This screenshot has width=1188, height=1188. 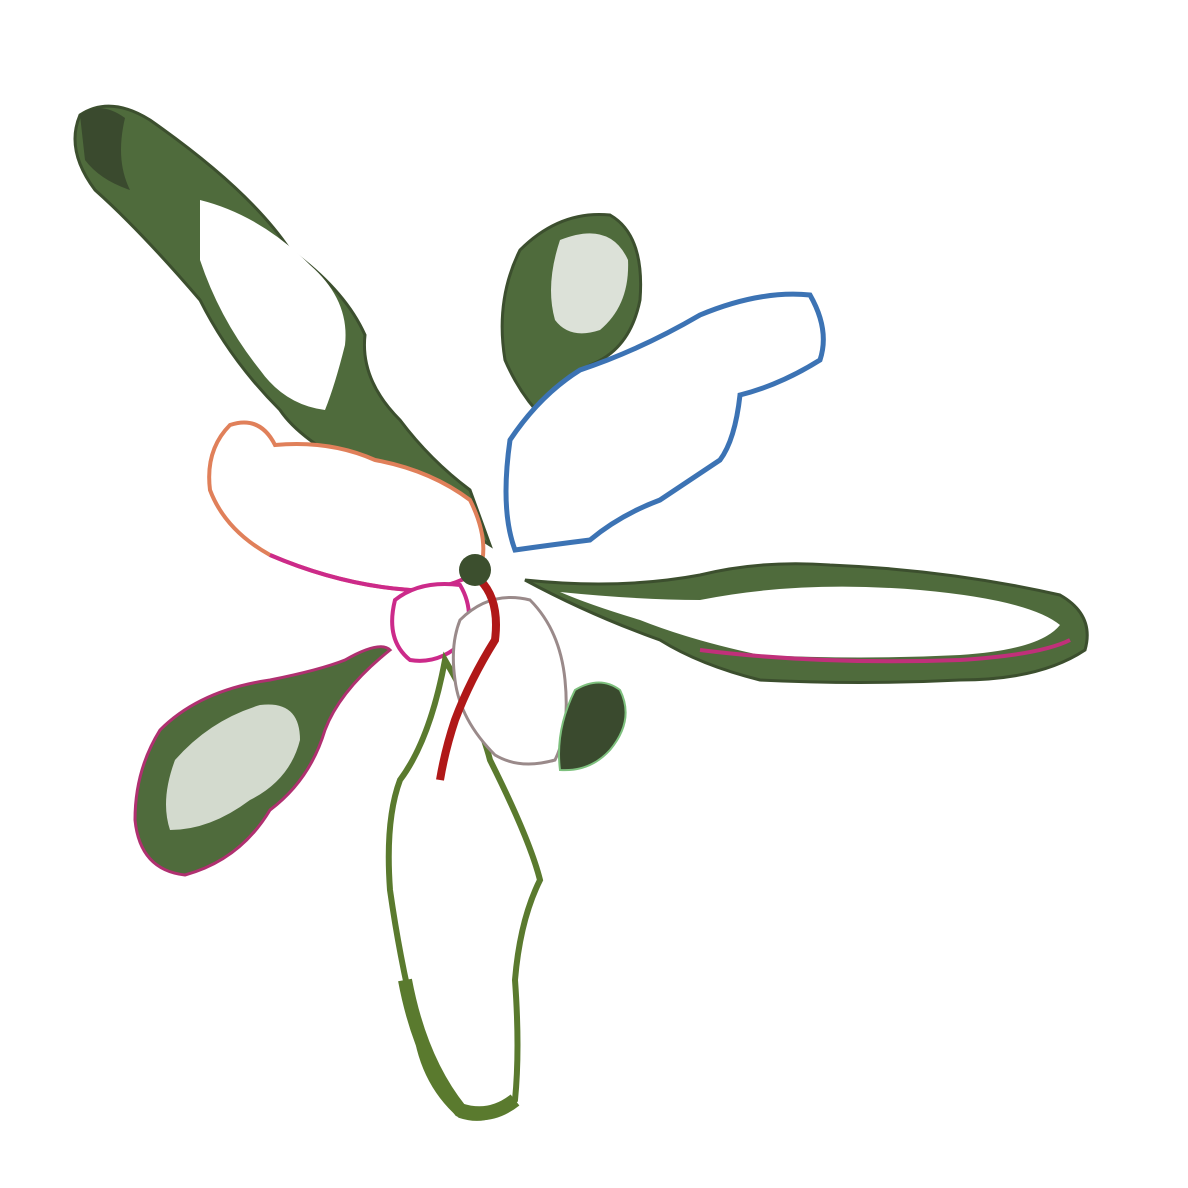 What do you see at coordinates (105, 149) in the screenshot?
I see `leaf-shadow` at bounding box center [105, 149].